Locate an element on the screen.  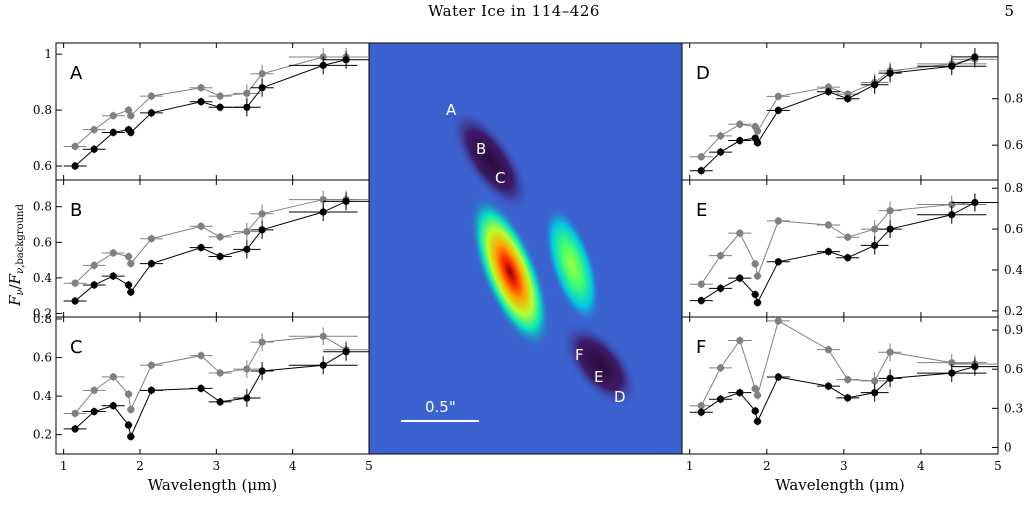
x-tick-label: 4 is located at coordinates (921, 466).